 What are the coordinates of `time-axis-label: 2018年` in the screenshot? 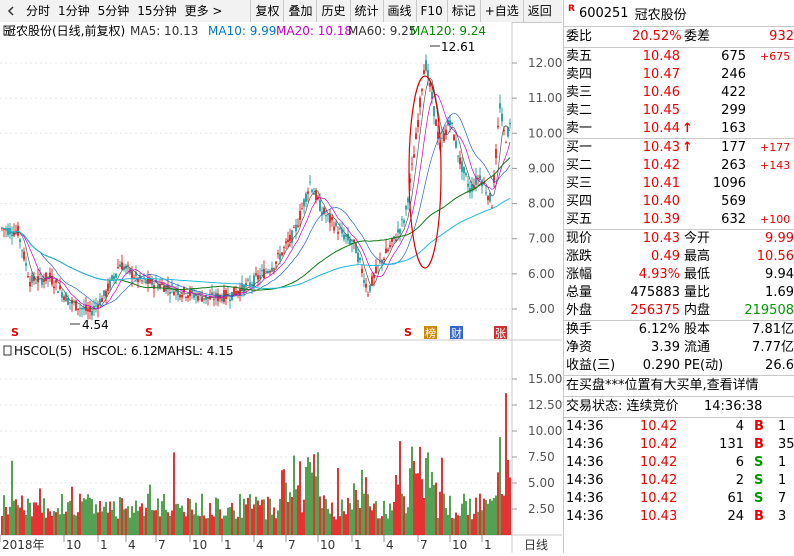 It's located at (23, 545).